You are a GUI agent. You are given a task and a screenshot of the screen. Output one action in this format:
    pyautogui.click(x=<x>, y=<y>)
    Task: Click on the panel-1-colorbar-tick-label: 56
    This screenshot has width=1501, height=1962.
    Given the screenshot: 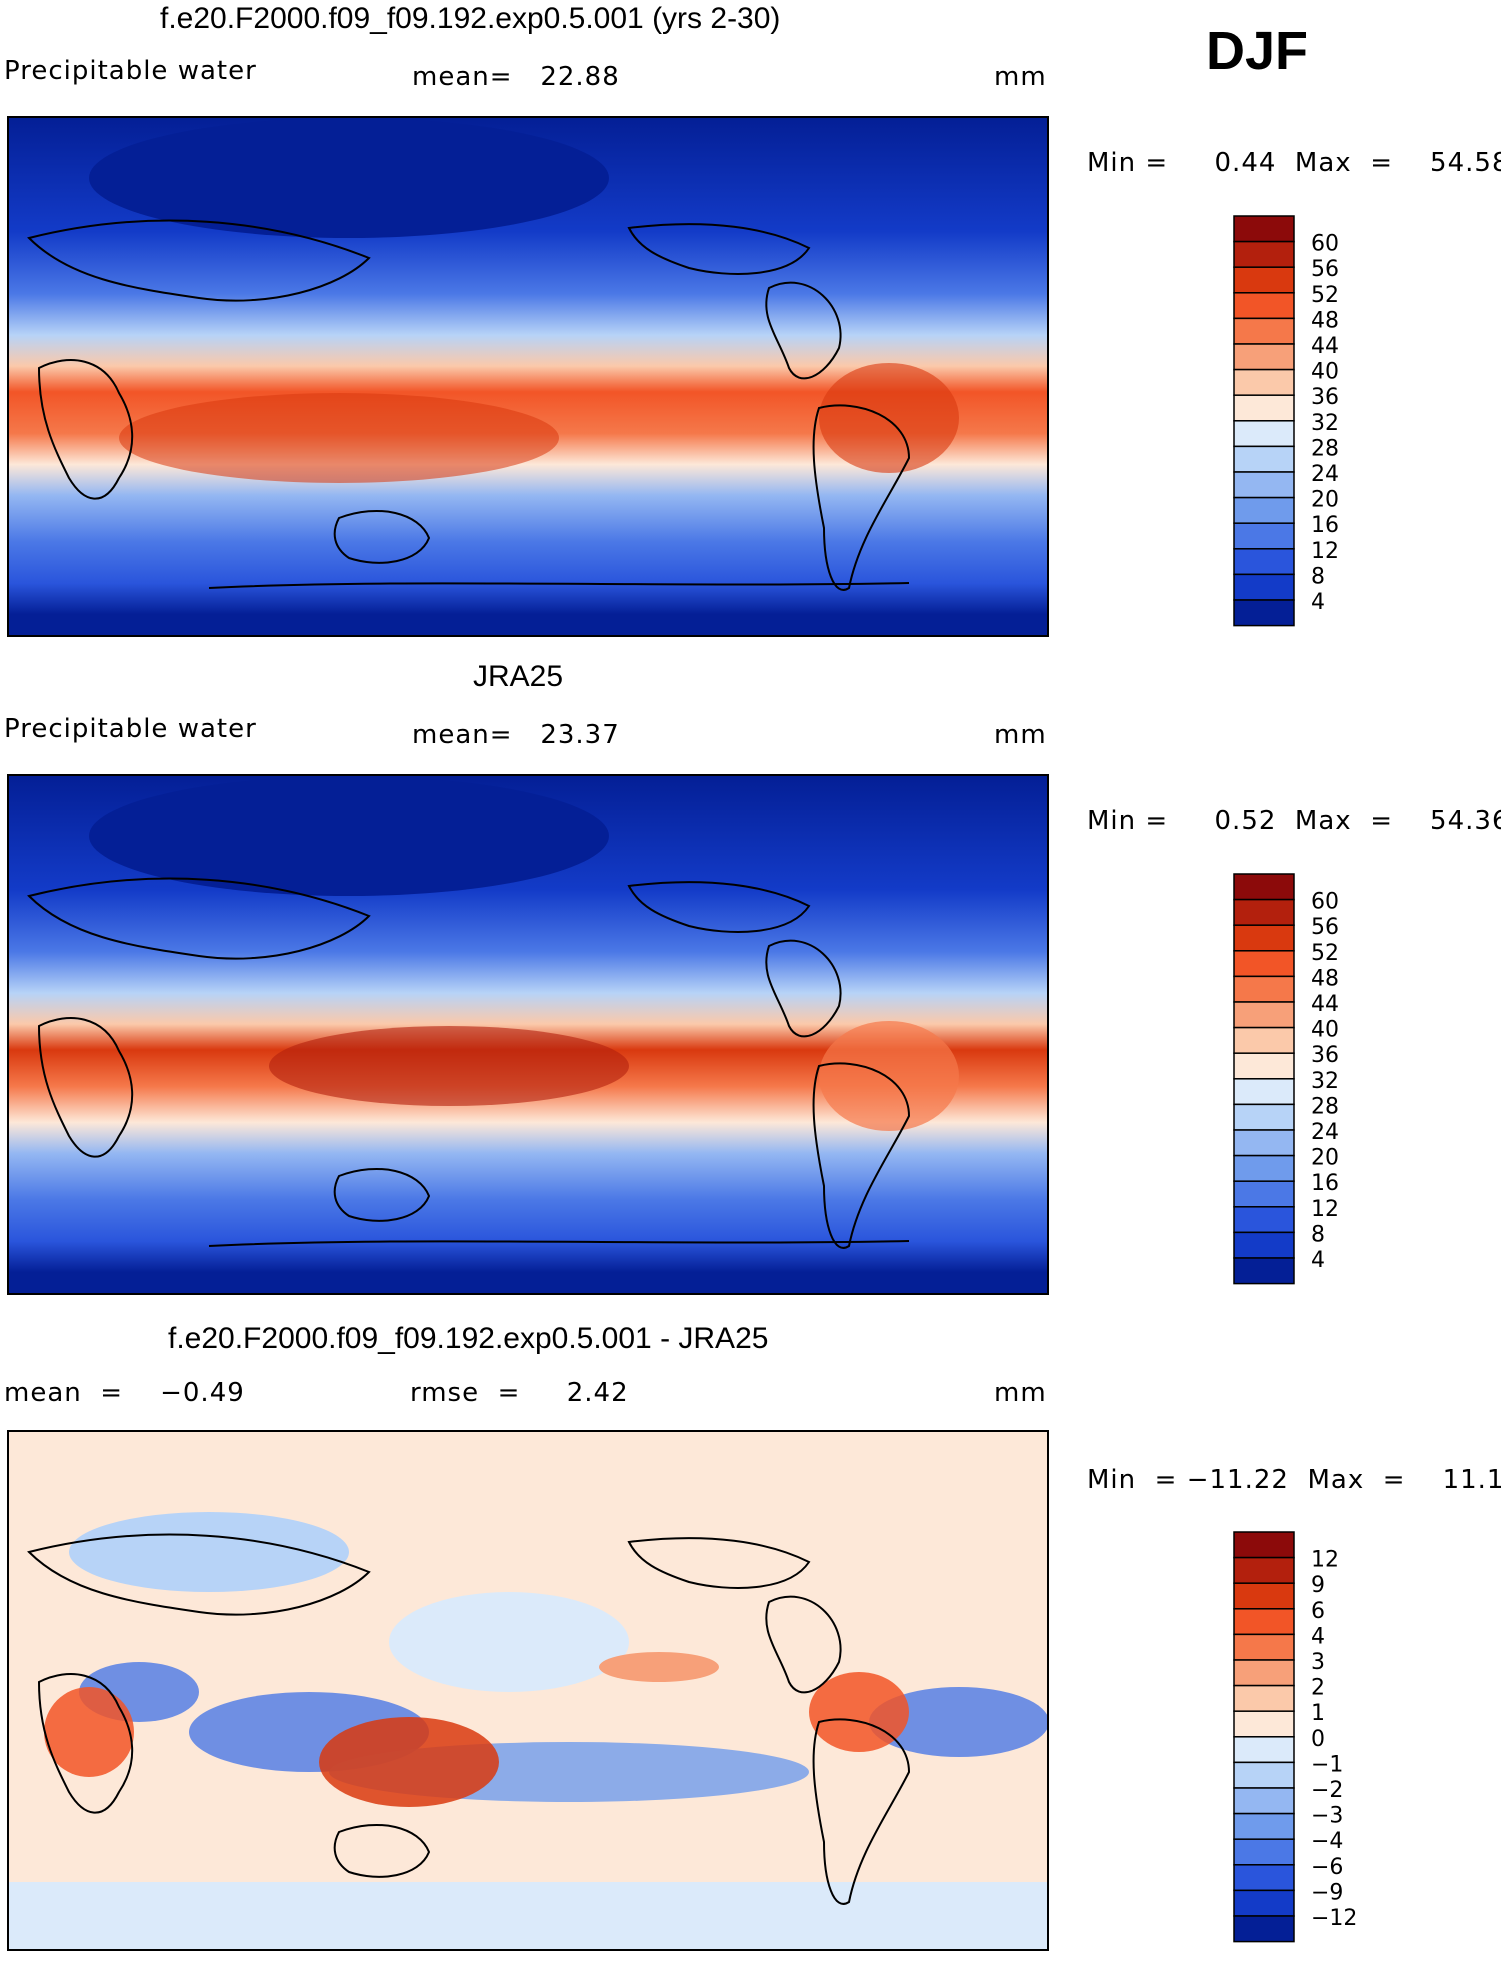 What is the action you would take?
    pyautogui.click(x=1325, y=269)
    